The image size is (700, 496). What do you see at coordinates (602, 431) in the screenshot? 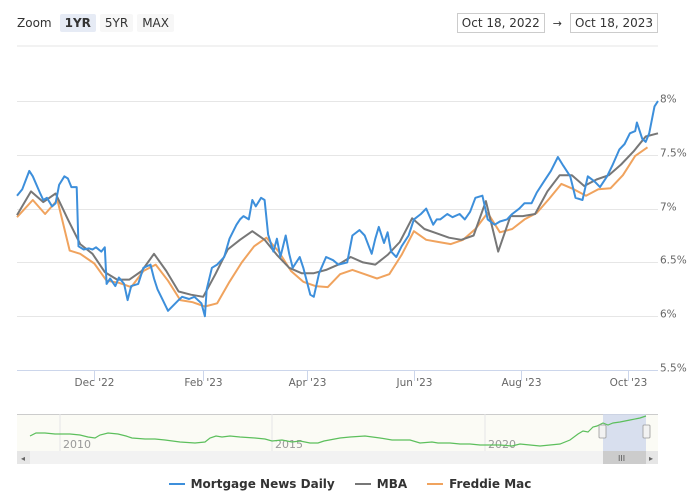
I see `navigator-left-handle` at bounding box center [602, 431].